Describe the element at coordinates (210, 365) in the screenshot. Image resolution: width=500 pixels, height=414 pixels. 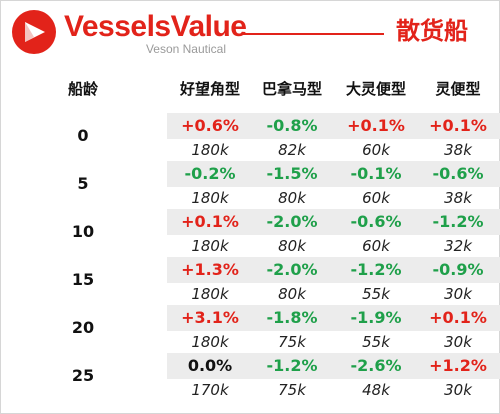
I see `value-change-cell: 0.0%` at that location.